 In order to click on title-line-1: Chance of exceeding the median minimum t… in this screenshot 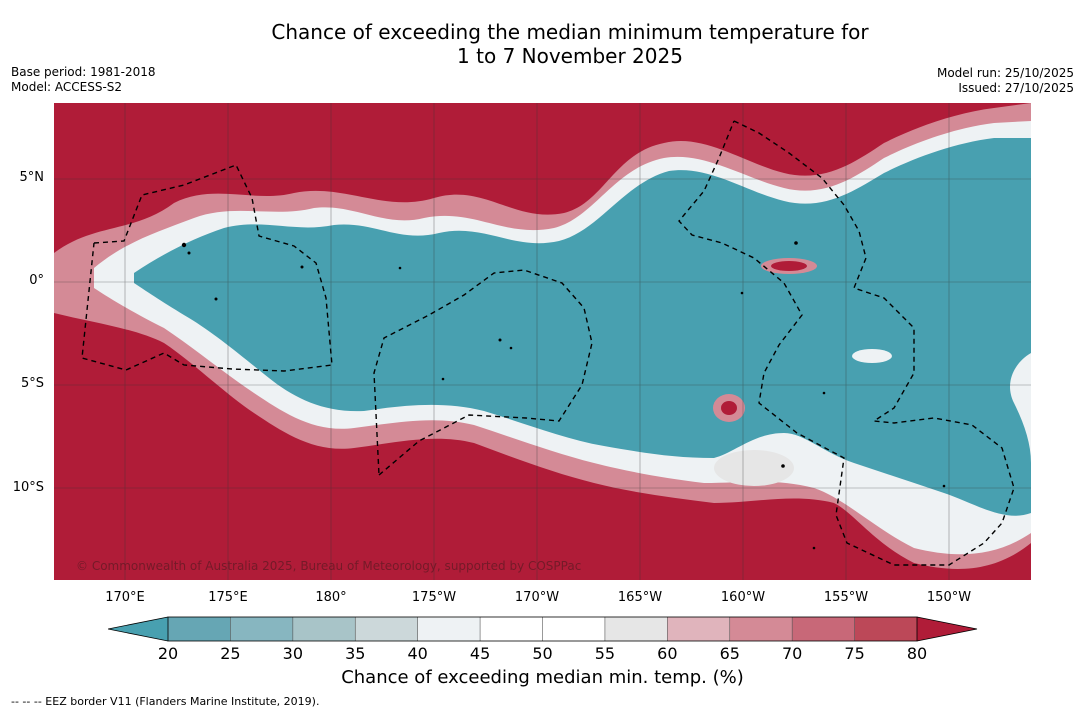, I will do `click(570, 32)`.